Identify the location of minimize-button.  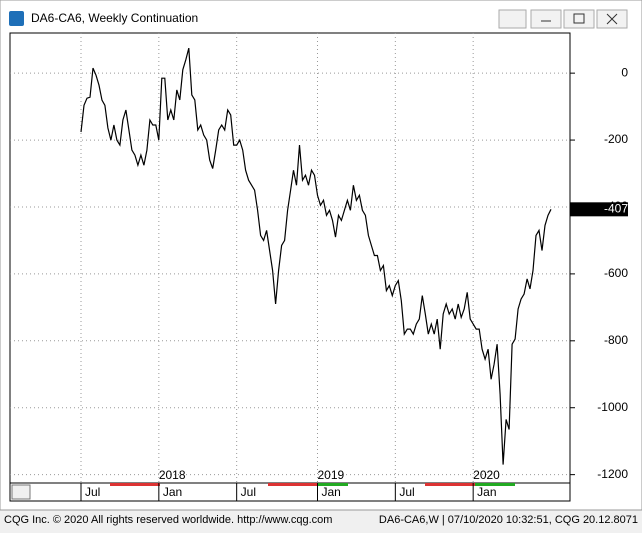
(546, 19).